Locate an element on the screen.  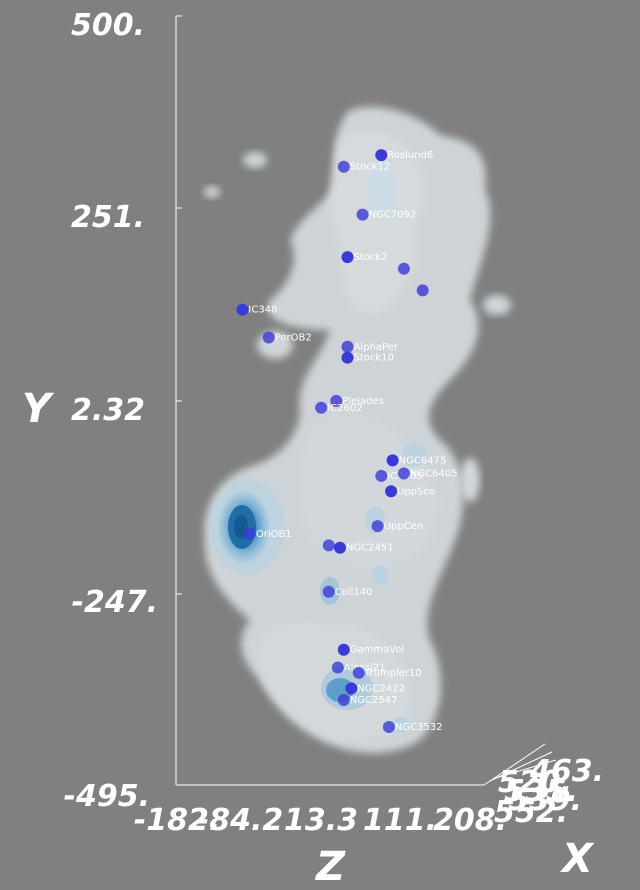
x-tick-label: 539. is located at coordinates (545, 800).